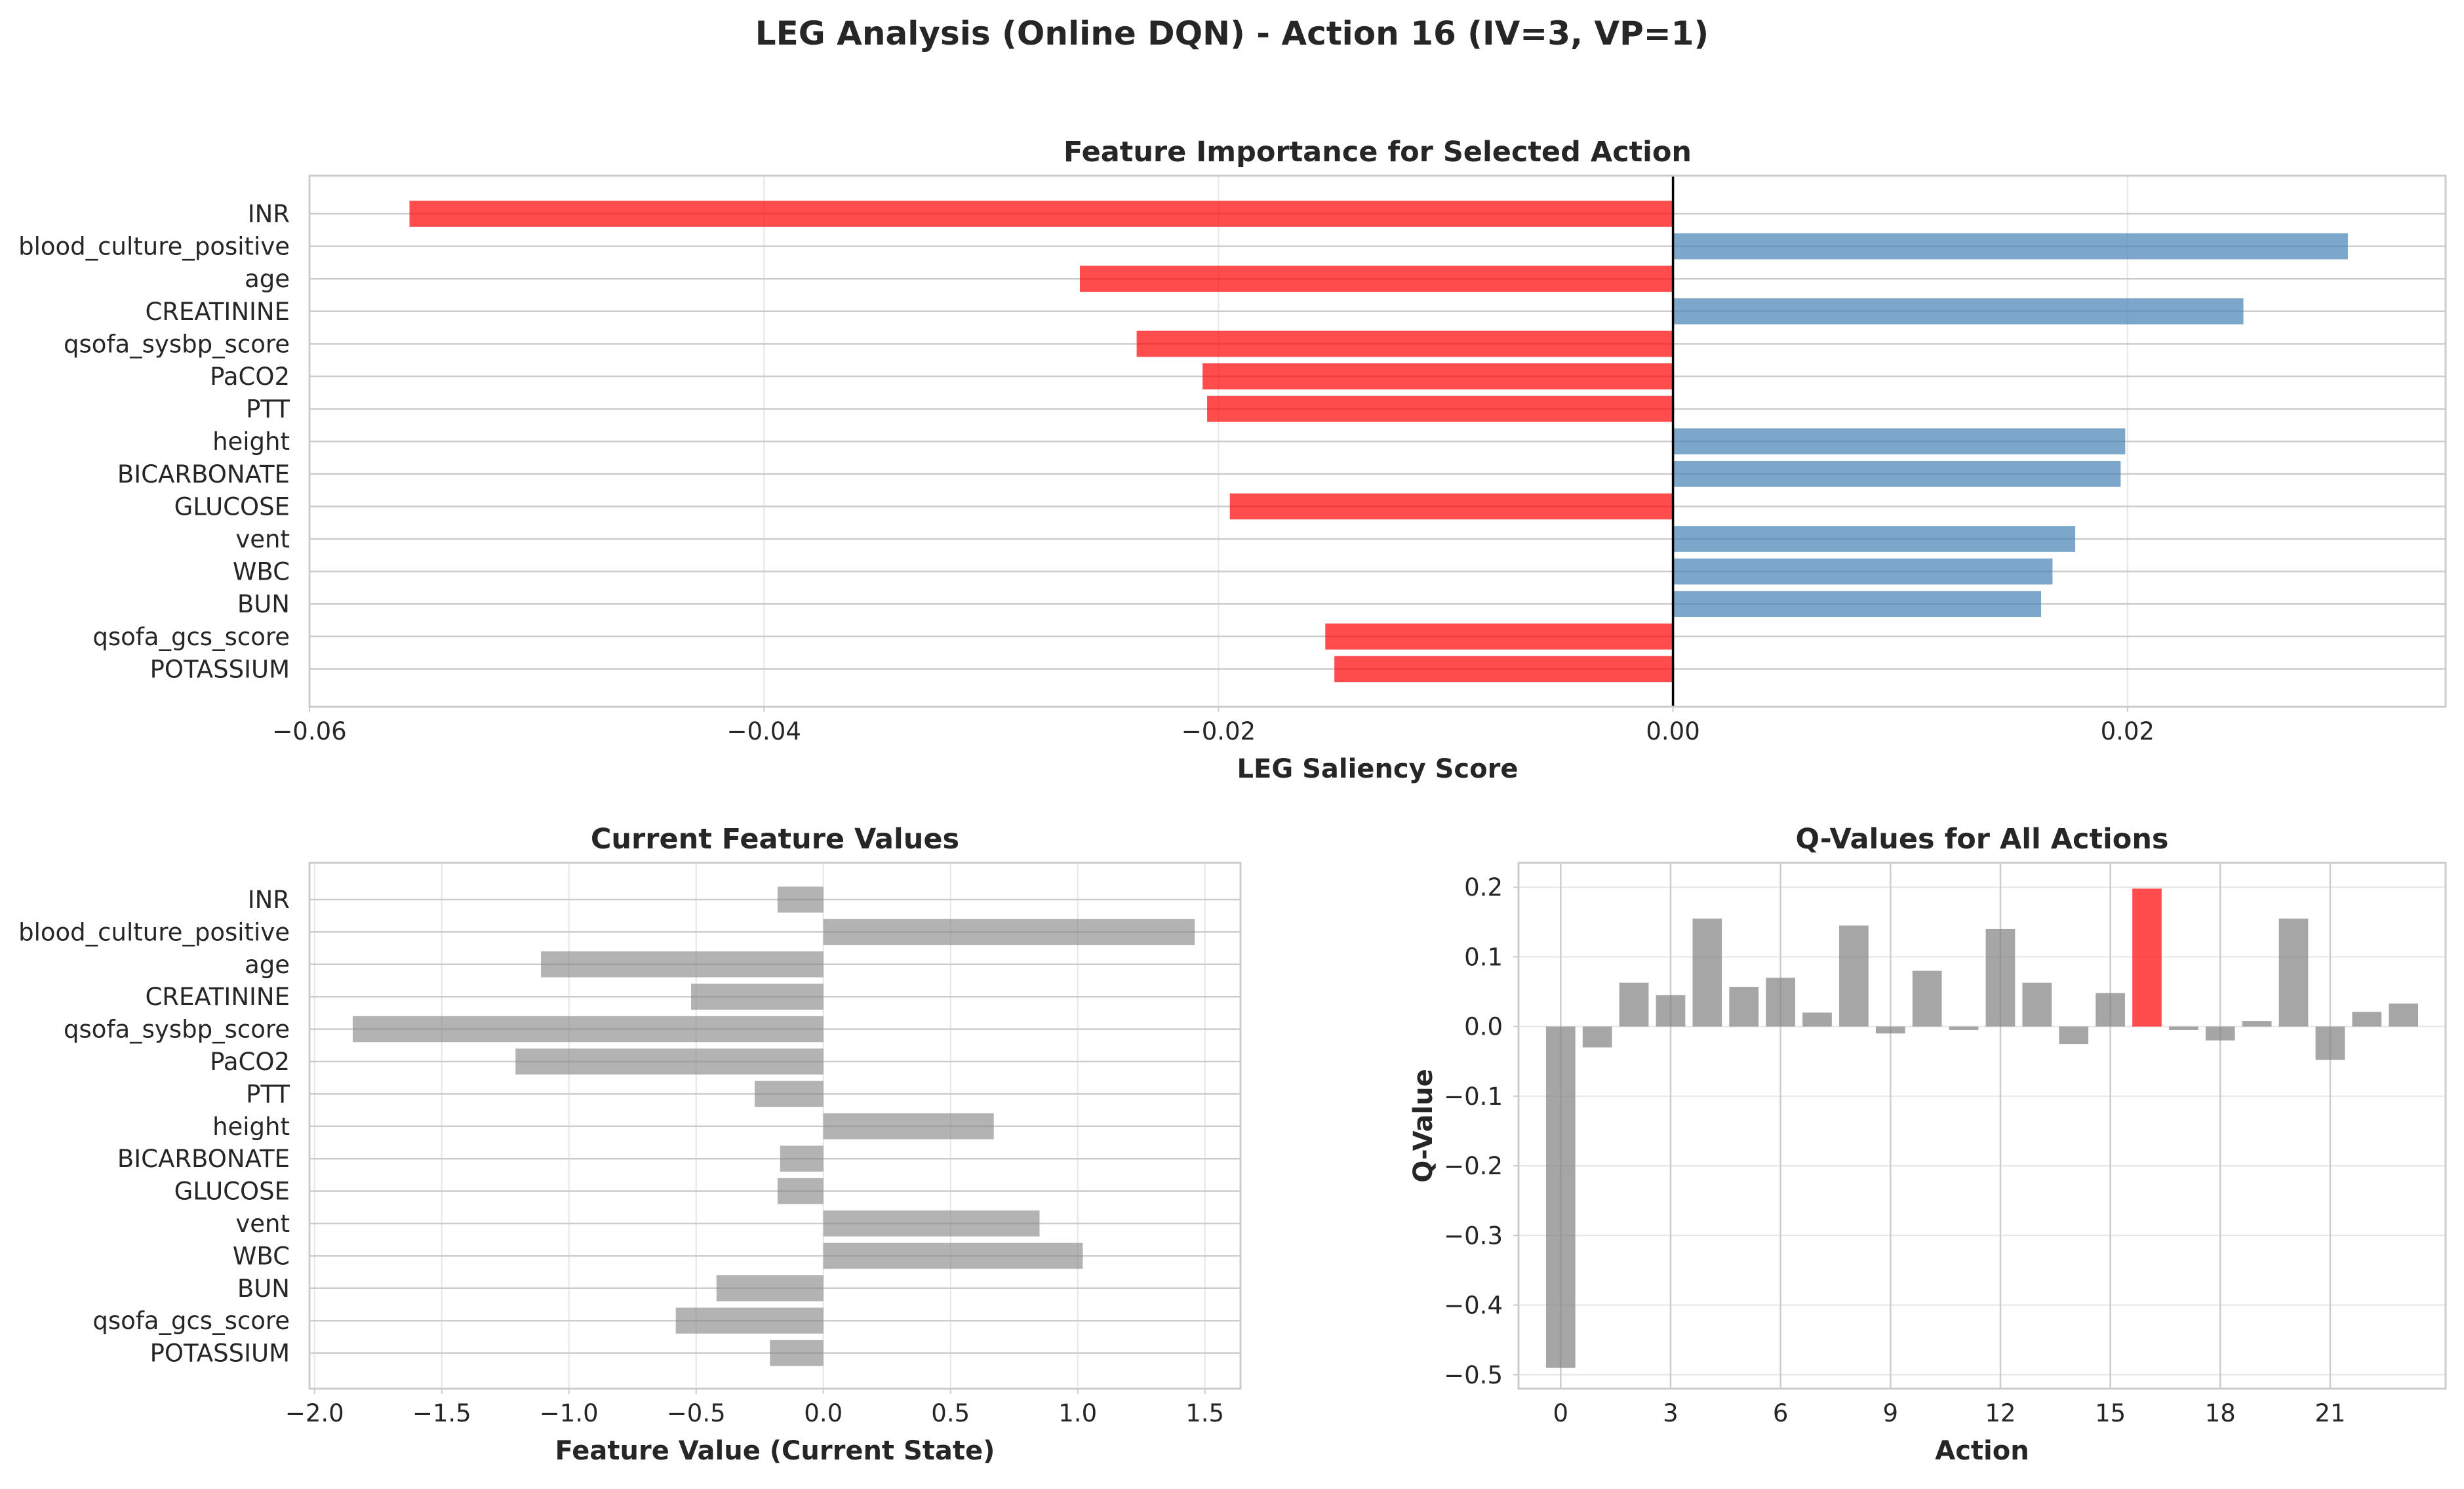  What do you see at coordinates (1483, 957) in the screenshot?
I see `y-tick-label: 0.1` at bounding box center [1483, 957].